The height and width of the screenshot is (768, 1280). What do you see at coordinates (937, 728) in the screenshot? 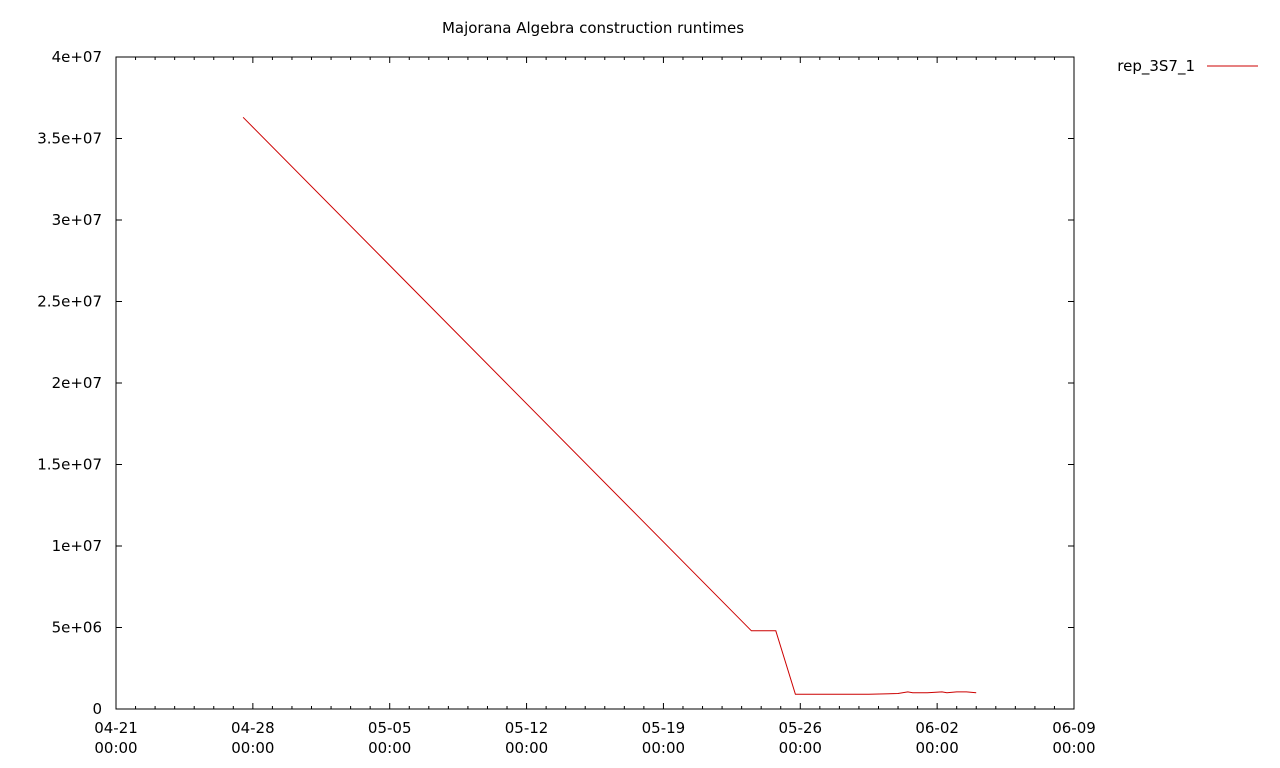
I see `x-tick-label-date: 06-02` at bounding box center [937, 728].